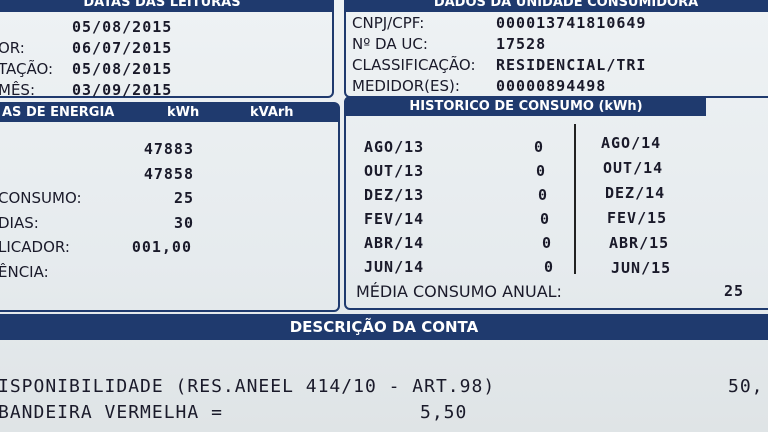  Describe the element at coordinates (526, 107) in the screenshot. I see `section-header: HISTORICO DE CONSUMO (kWh)` at that location.